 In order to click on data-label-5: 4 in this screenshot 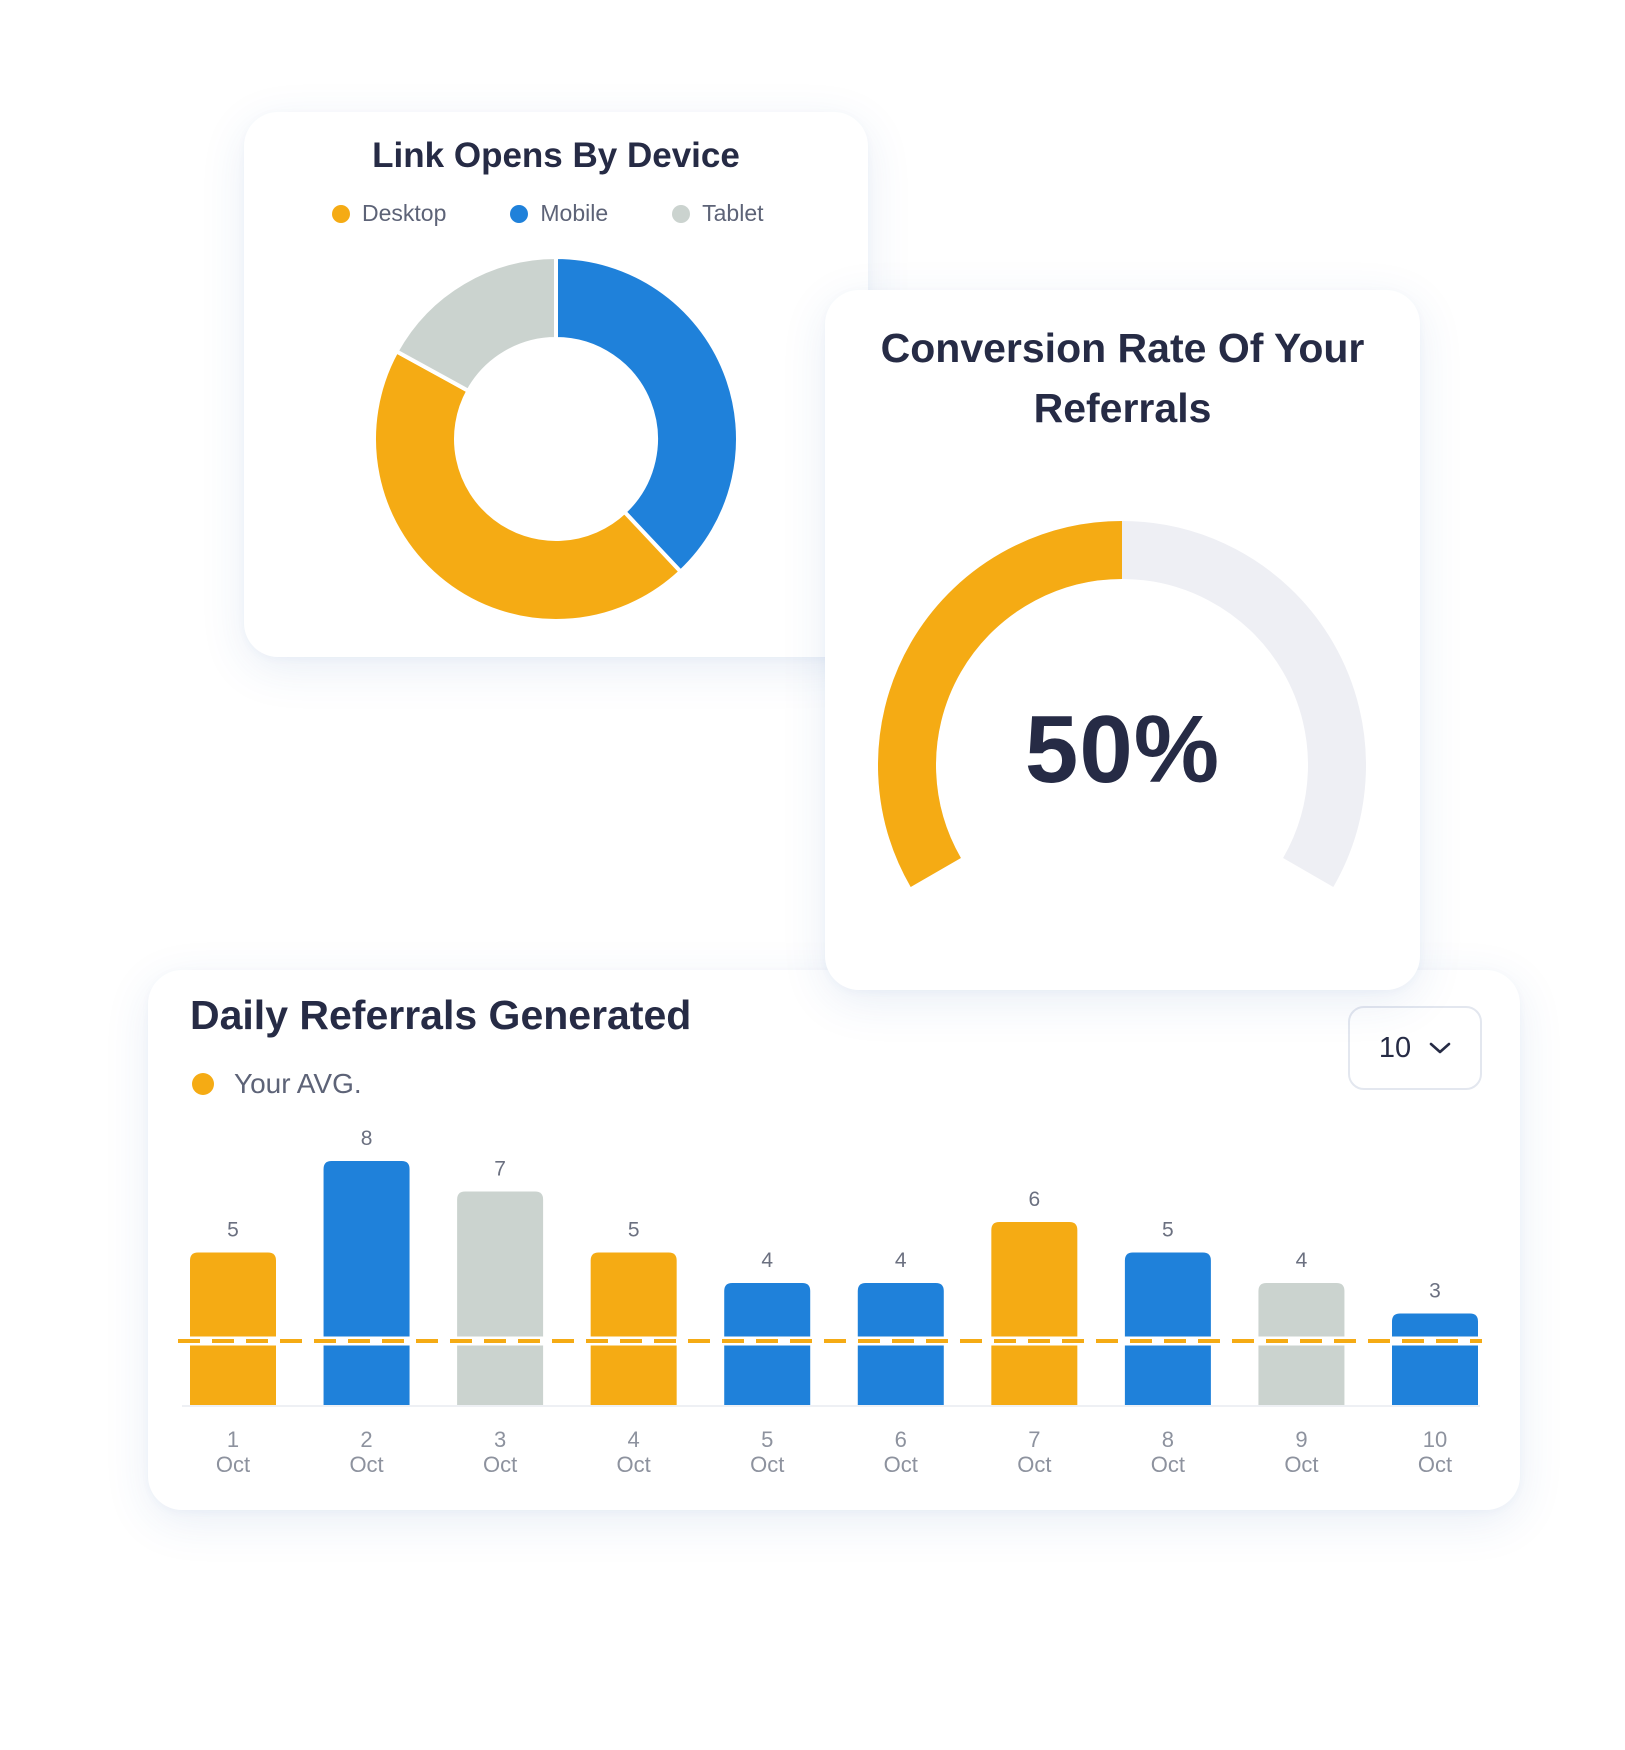, I will do `click(767, 1260)`.